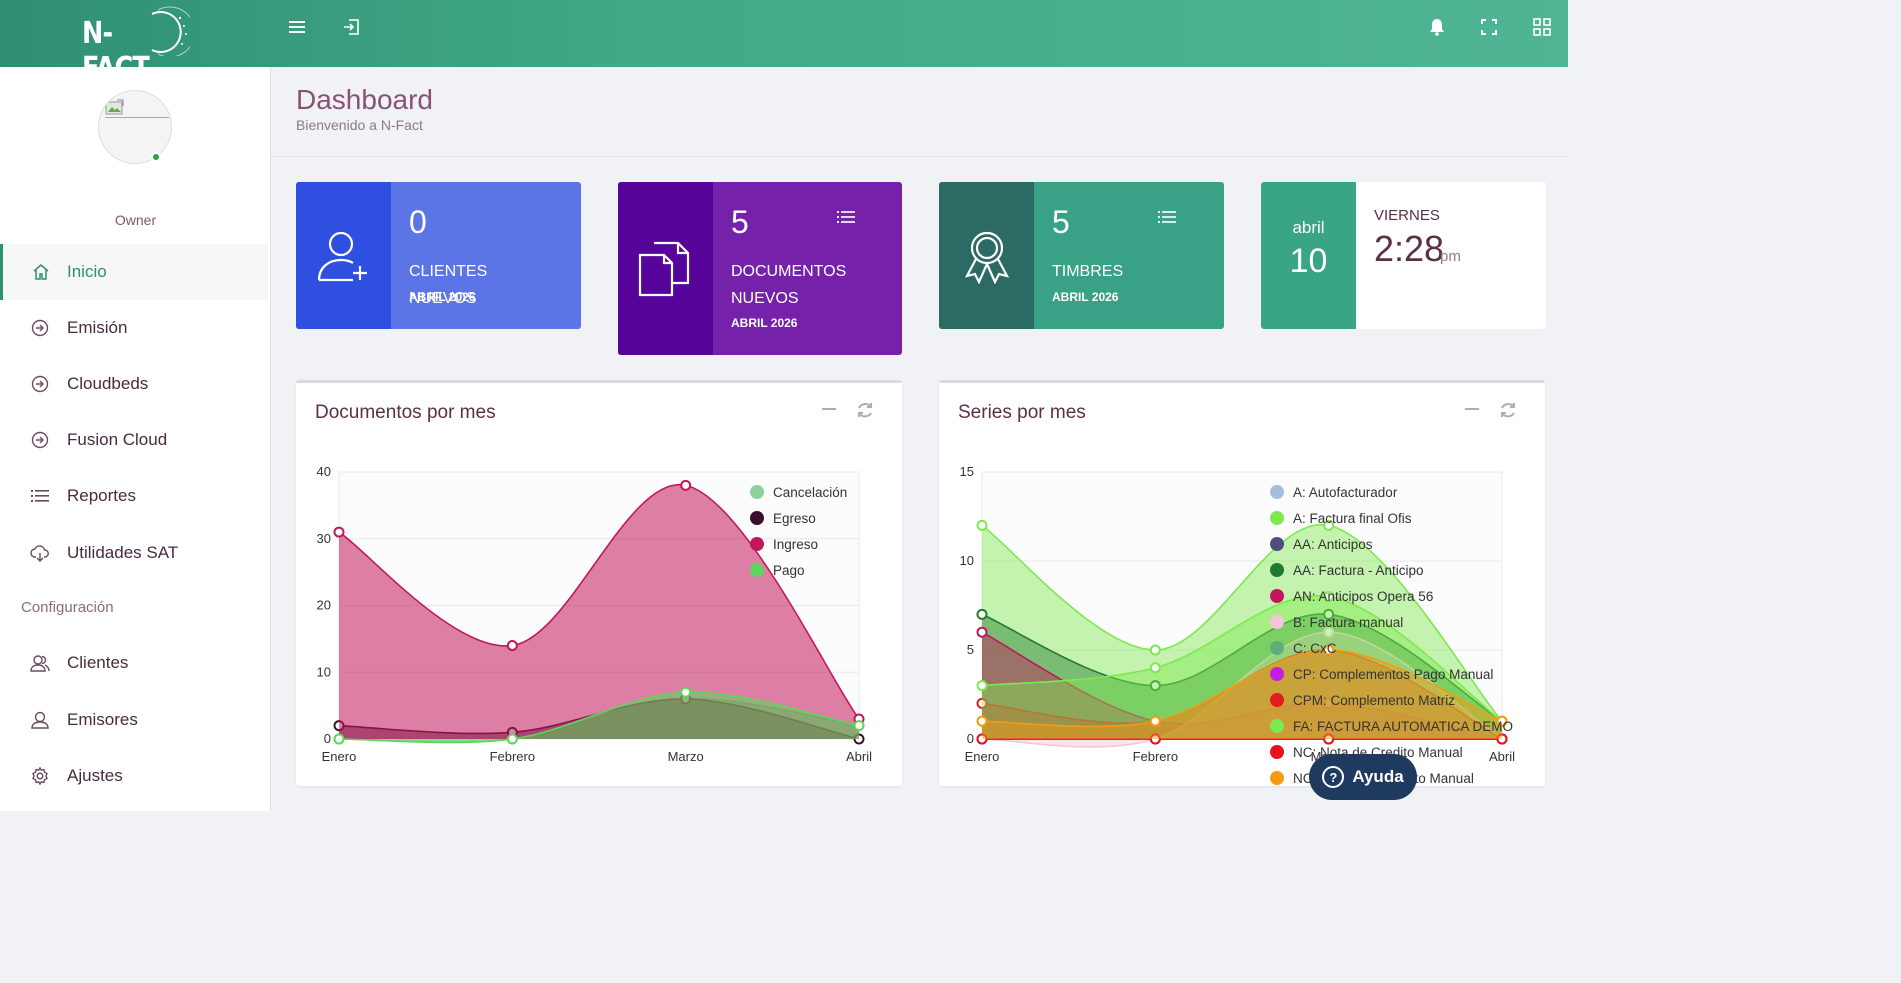 Image resolution: width=1901 pixels, height=983 pixels. What do you see at coordinates (114, 107) in the screenshot?
I see `broken-image-icon` at bounding box center [114, 107].